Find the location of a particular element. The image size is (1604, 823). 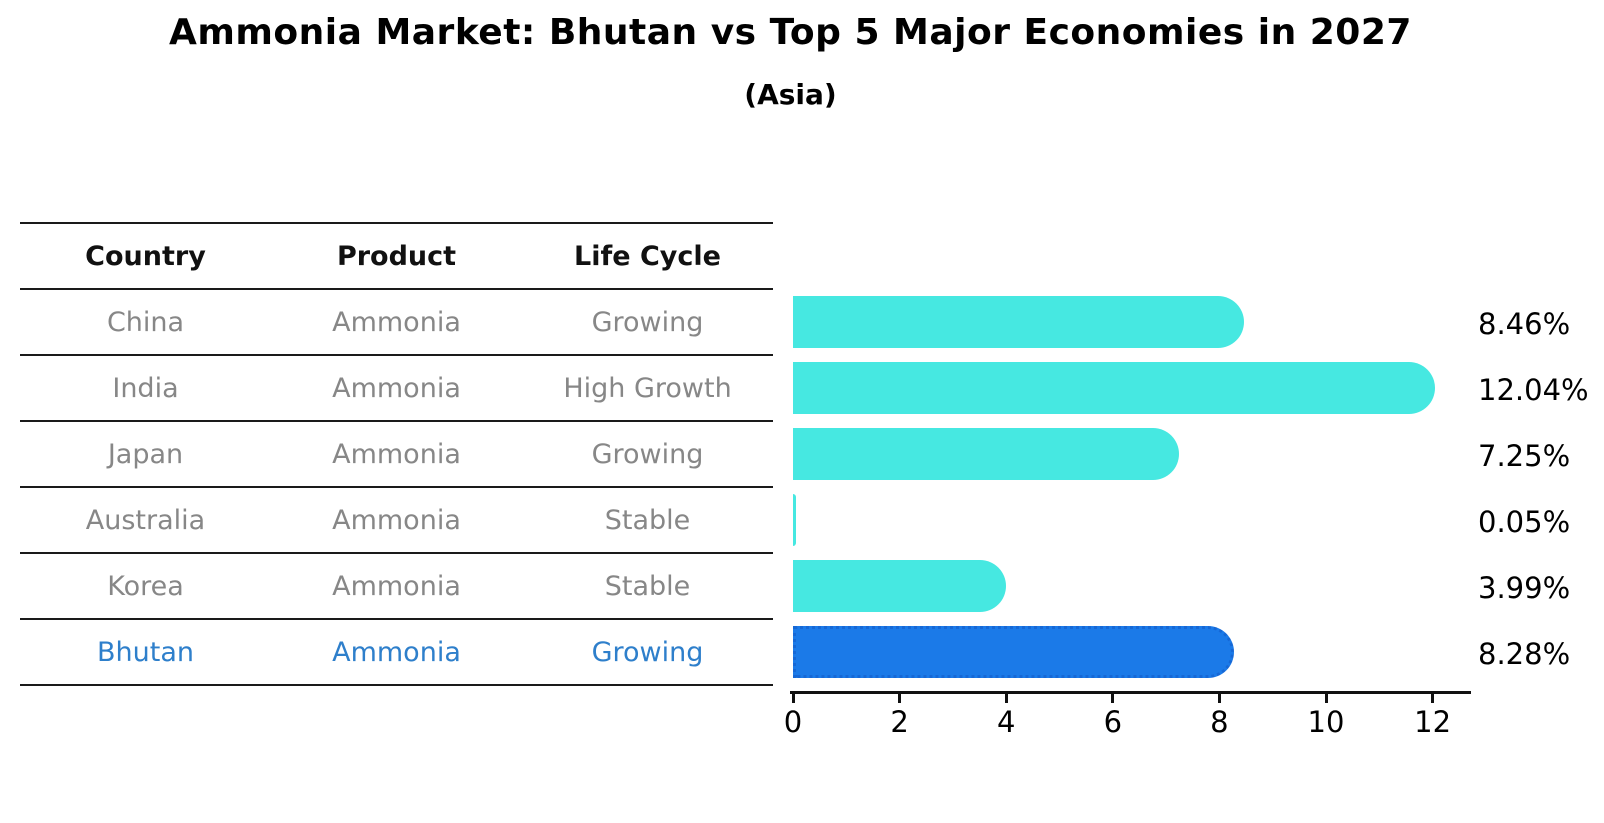

x-tick-label: 10 is located at coordinates (1326, 722).